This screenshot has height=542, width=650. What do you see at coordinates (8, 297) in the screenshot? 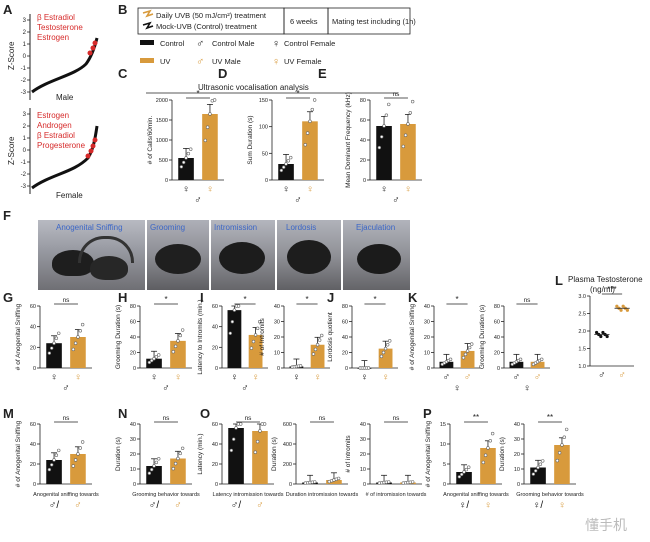
I see `panel-letter: G` at bounding box center [8, 297].